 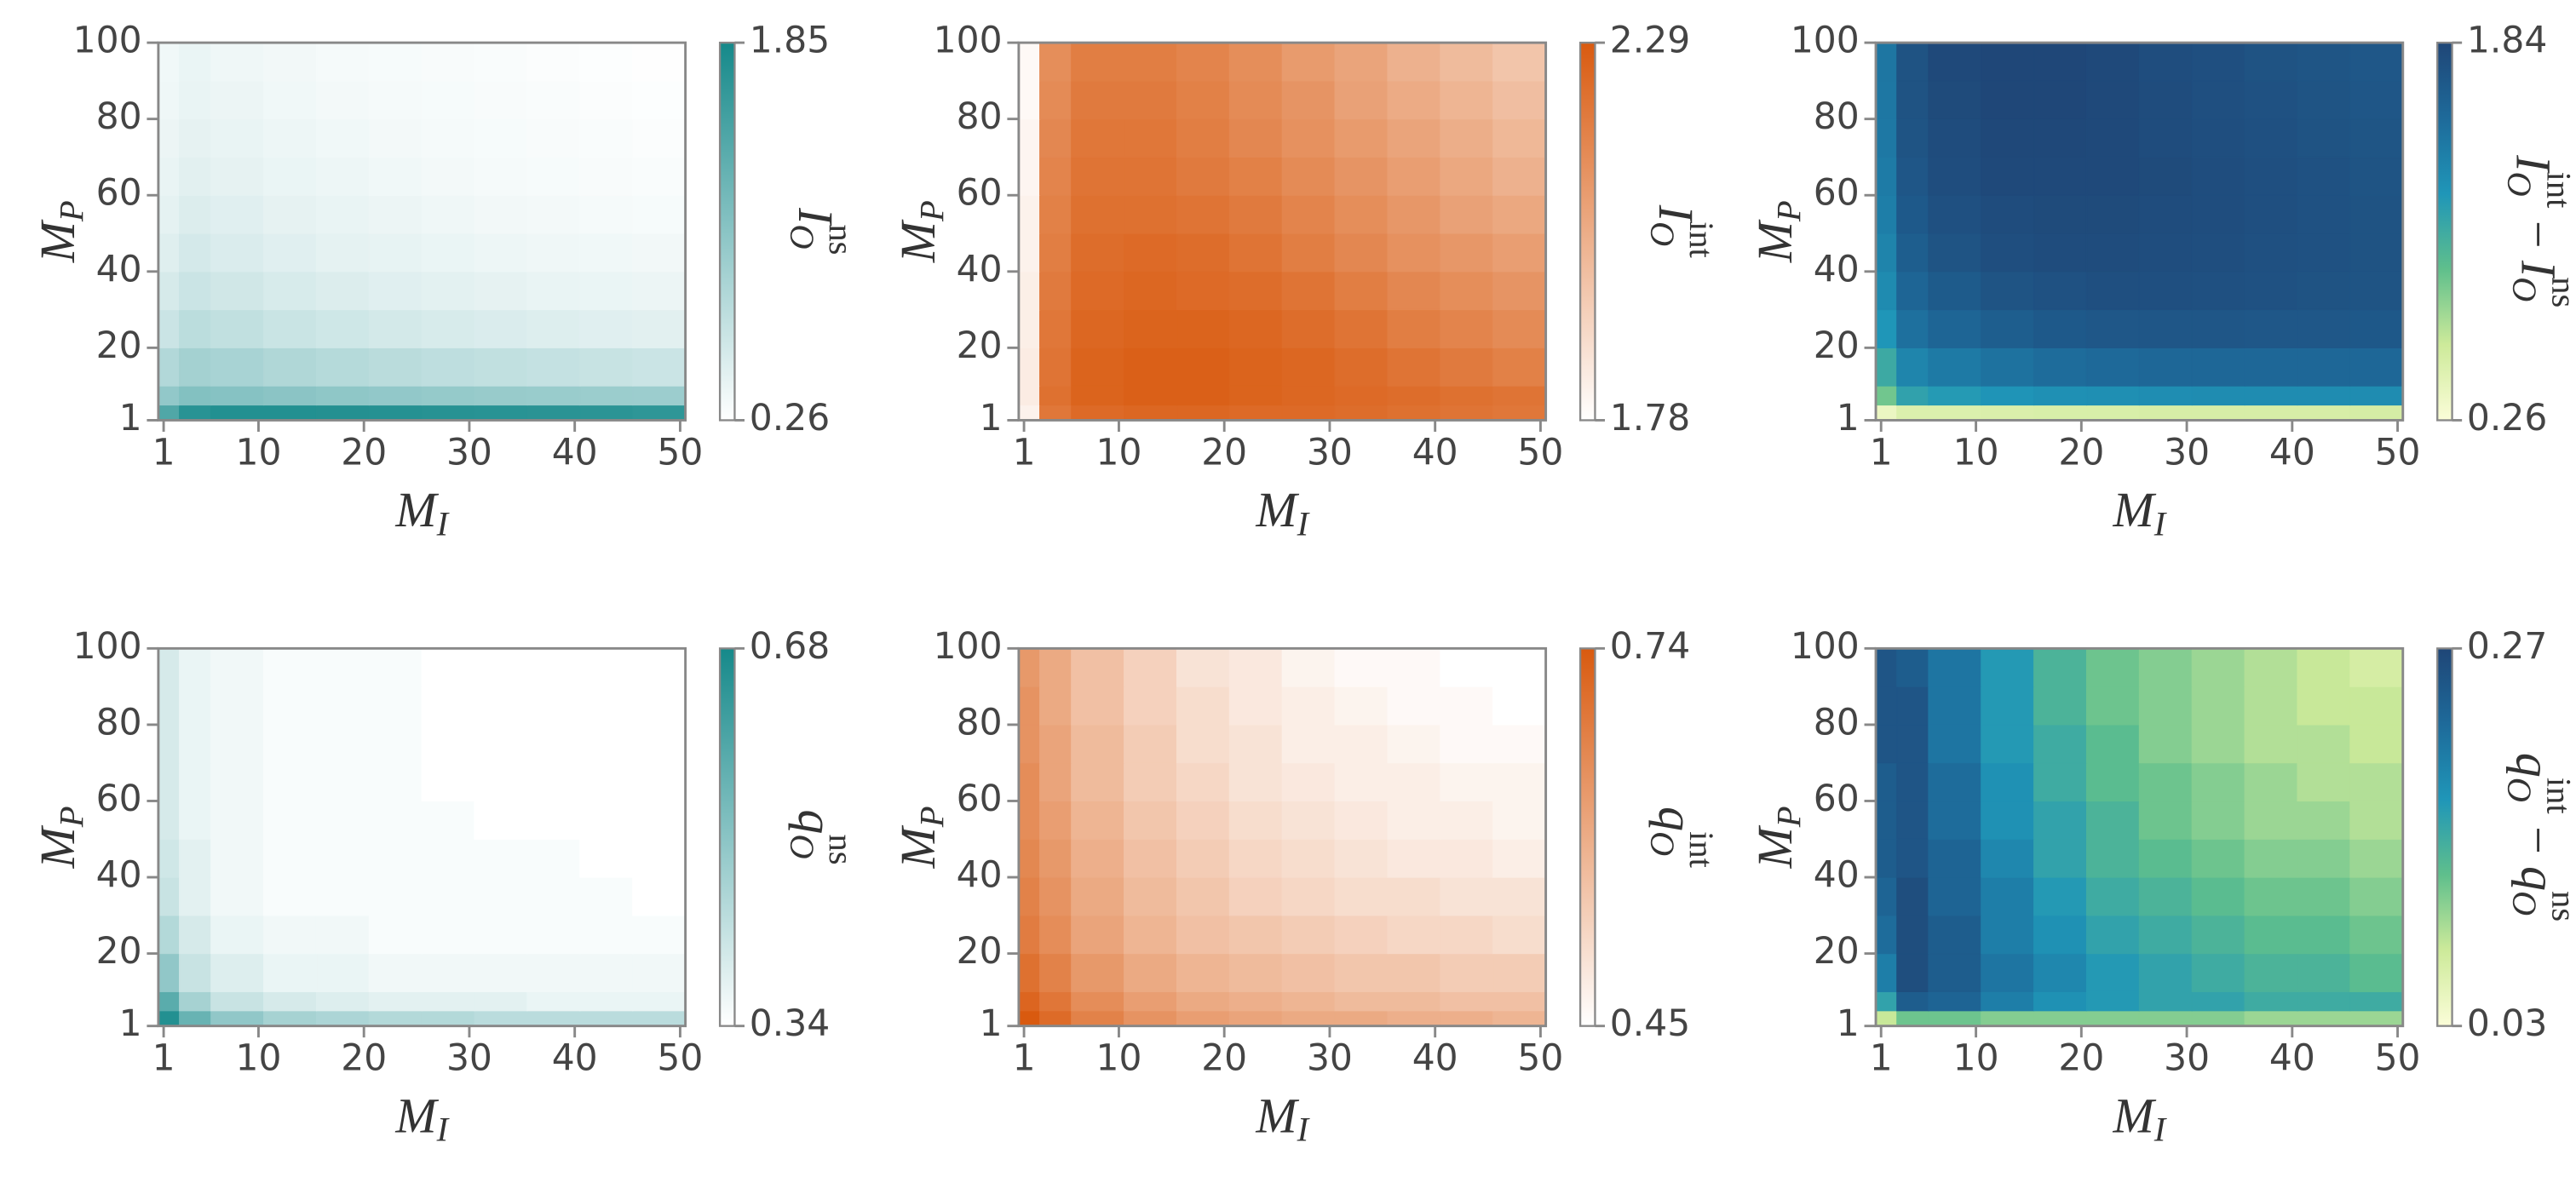 I want to click on colorbar, so click(x=727, y=231).